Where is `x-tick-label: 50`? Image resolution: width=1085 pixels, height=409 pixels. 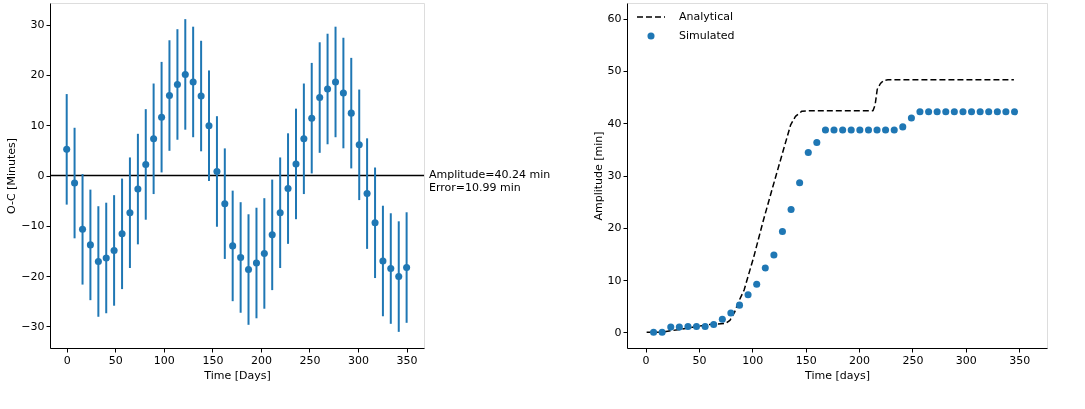 x-tick-label: 50 is located at coordinates (699, 360).